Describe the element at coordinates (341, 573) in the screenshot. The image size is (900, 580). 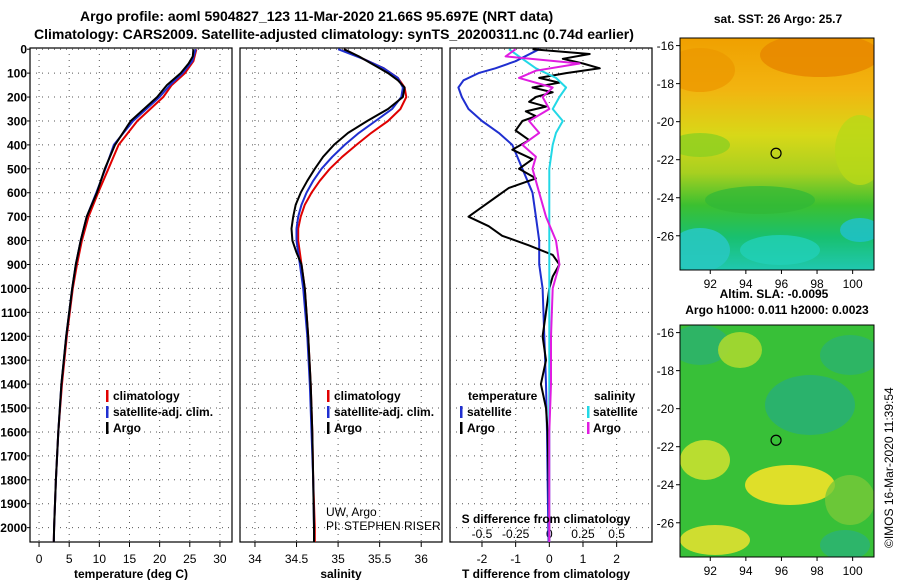
I see `salinity-axis-label: salinity` at that location.